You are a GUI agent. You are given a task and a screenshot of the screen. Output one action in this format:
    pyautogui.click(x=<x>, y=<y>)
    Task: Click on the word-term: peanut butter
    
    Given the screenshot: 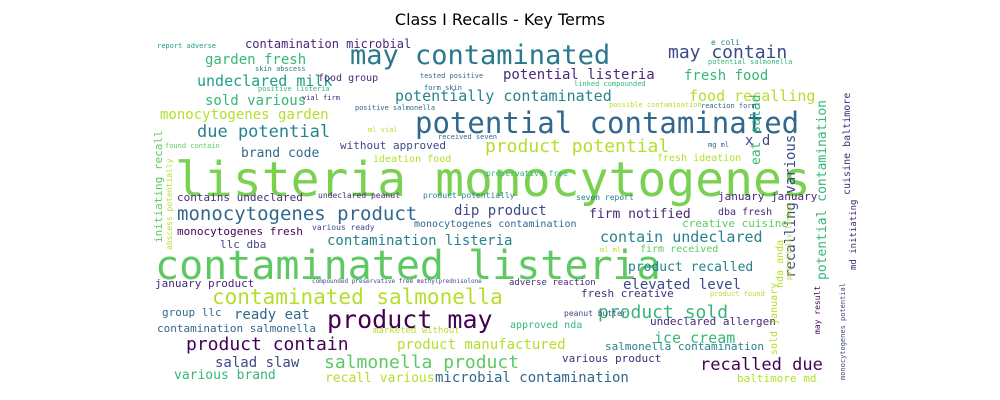 What is the action you would take?
    pyautogui.click(x=595, y=313)
    